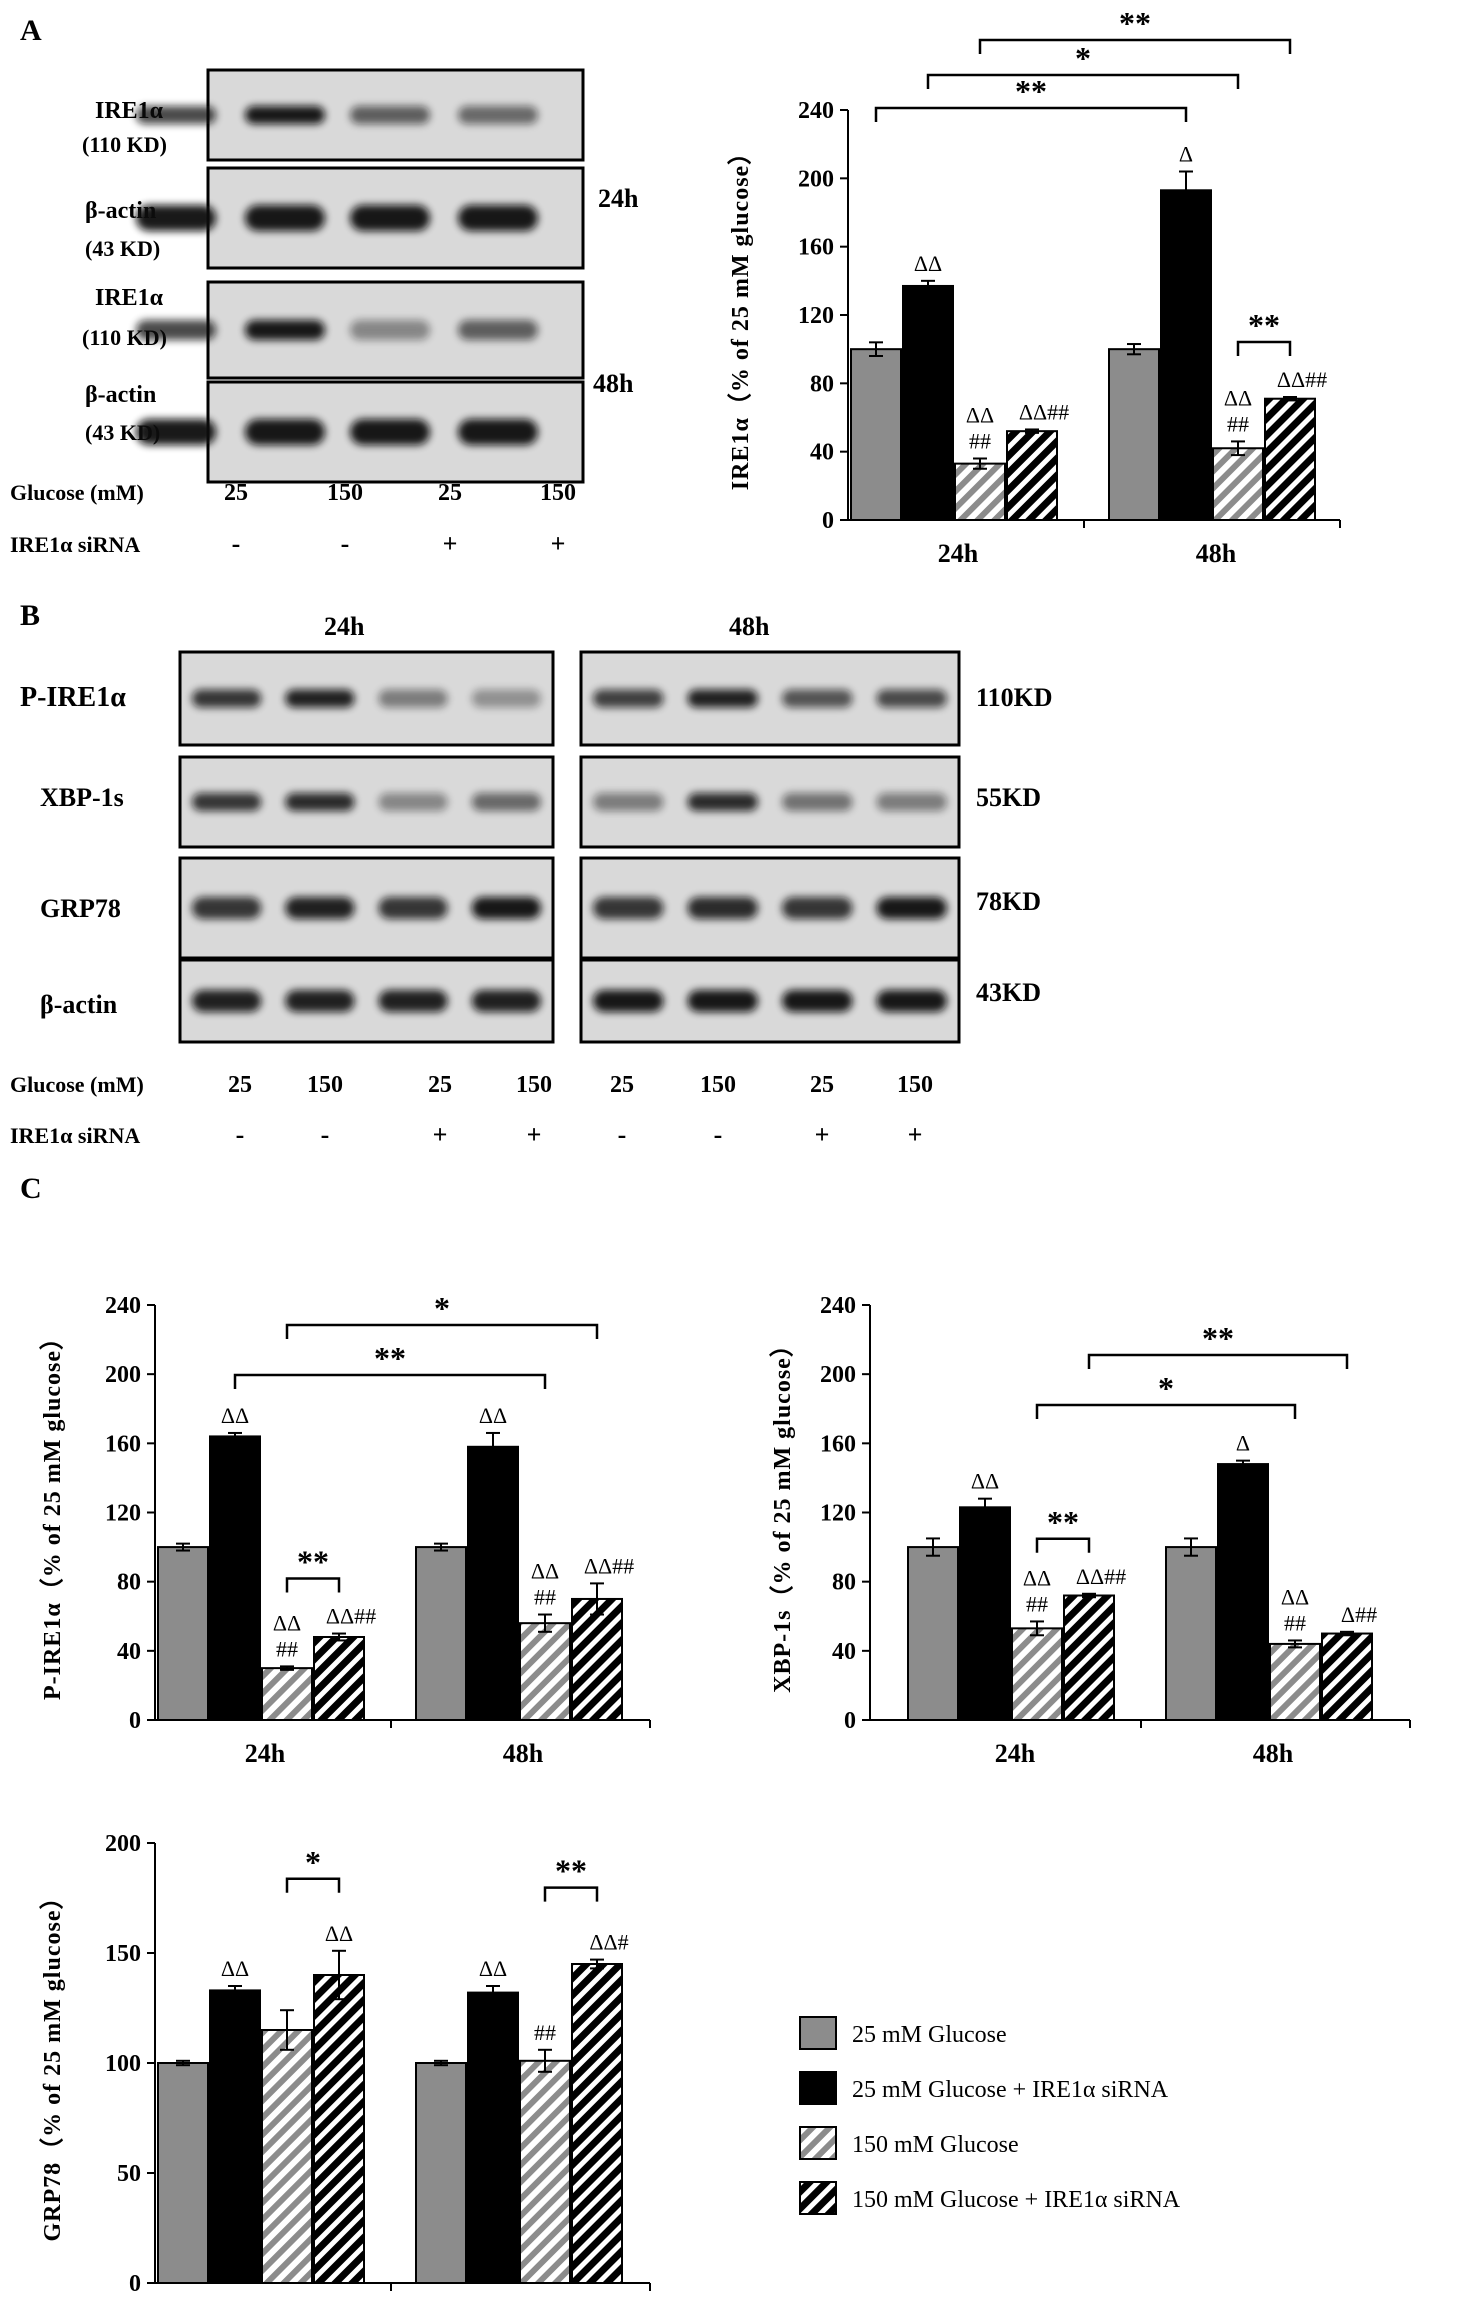 This screenshot has height=2300, width=1462. What do you see at coordinates (313, 1862) in the screenshot?
I see `significance-stars: *` at bounding box center [313, 1862].